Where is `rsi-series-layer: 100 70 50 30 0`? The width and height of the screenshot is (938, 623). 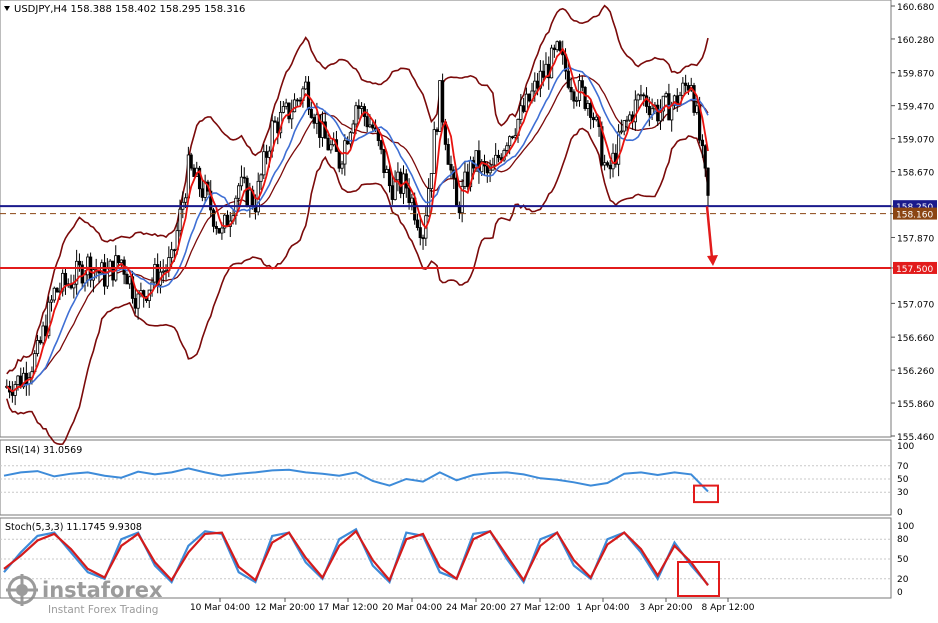 rsi-series-layer: 100 70 50 30 0 is located at coordinates (457, 480).